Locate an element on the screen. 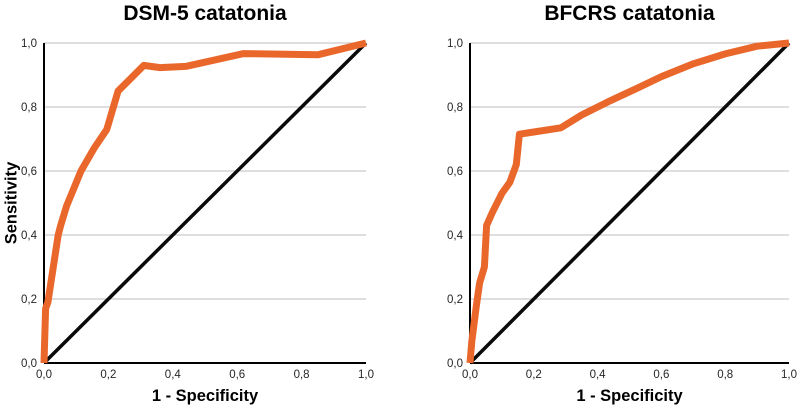 Image resolution: width=800 pixels, height=415 pixels. chart-title-bfcrs: BFCRS catatonia is located at coordinates (629, 13).